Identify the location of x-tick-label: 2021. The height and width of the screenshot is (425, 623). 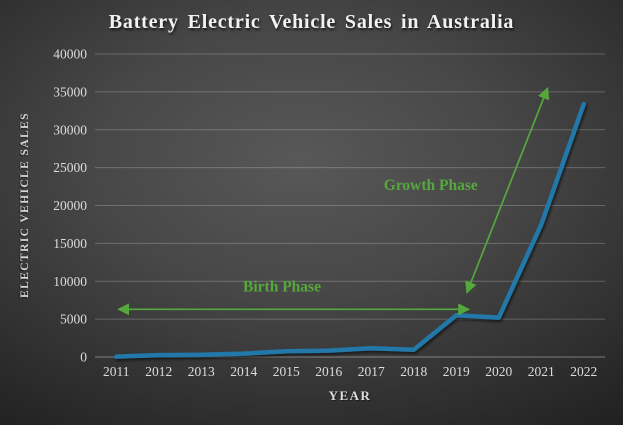
(541, 371).